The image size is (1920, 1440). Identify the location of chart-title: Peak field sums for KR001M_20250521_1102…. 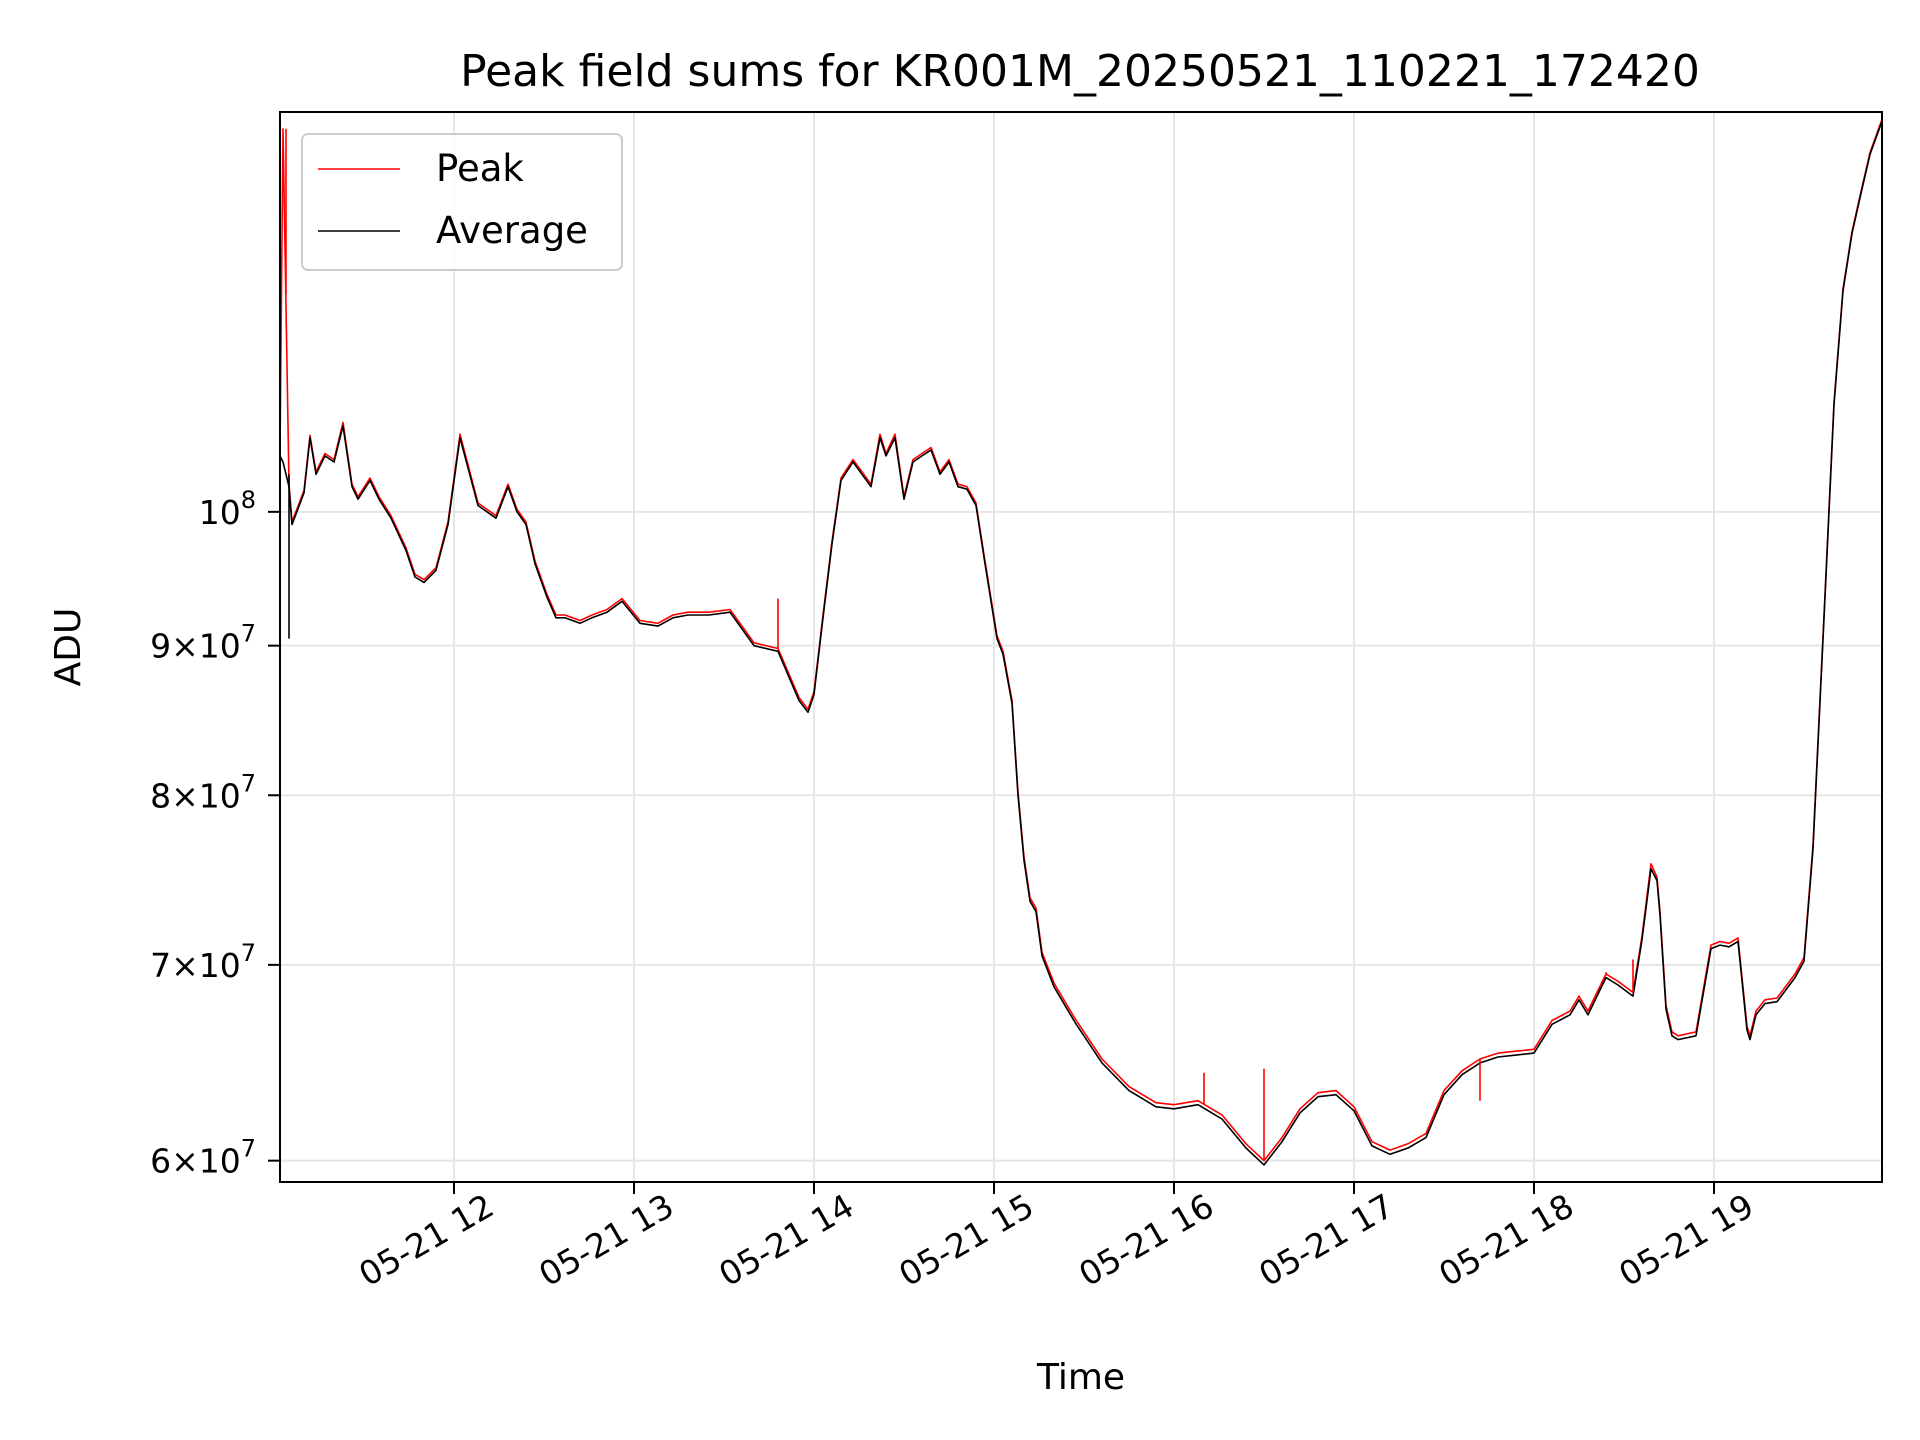
(1080, 71).